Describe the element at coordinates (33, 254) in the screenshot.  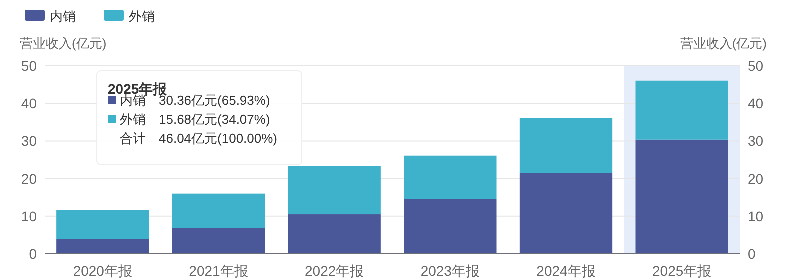
I see `y-tick-label: 0` at that location.